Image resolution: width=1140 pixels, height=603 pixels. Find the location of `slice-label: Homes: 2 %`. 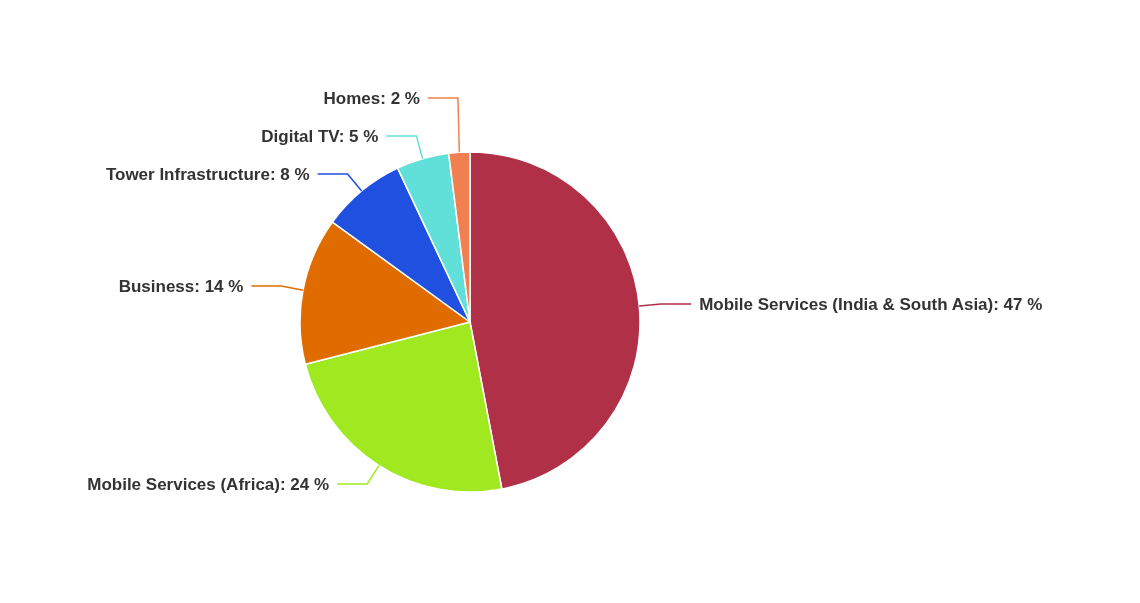

slice-label: Homes: 2 % is located at coordinates (371, 99).